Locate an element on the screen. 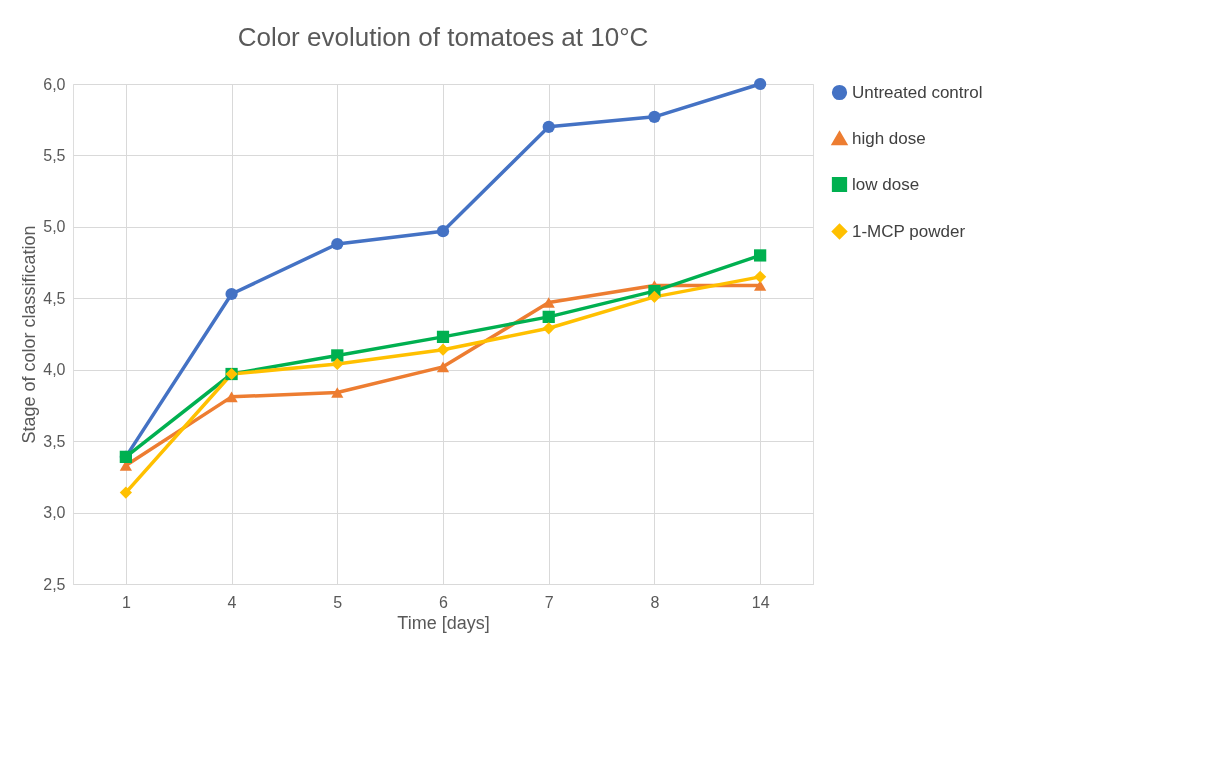  x-tick-label: 4 is located at coordinates (232, 602).